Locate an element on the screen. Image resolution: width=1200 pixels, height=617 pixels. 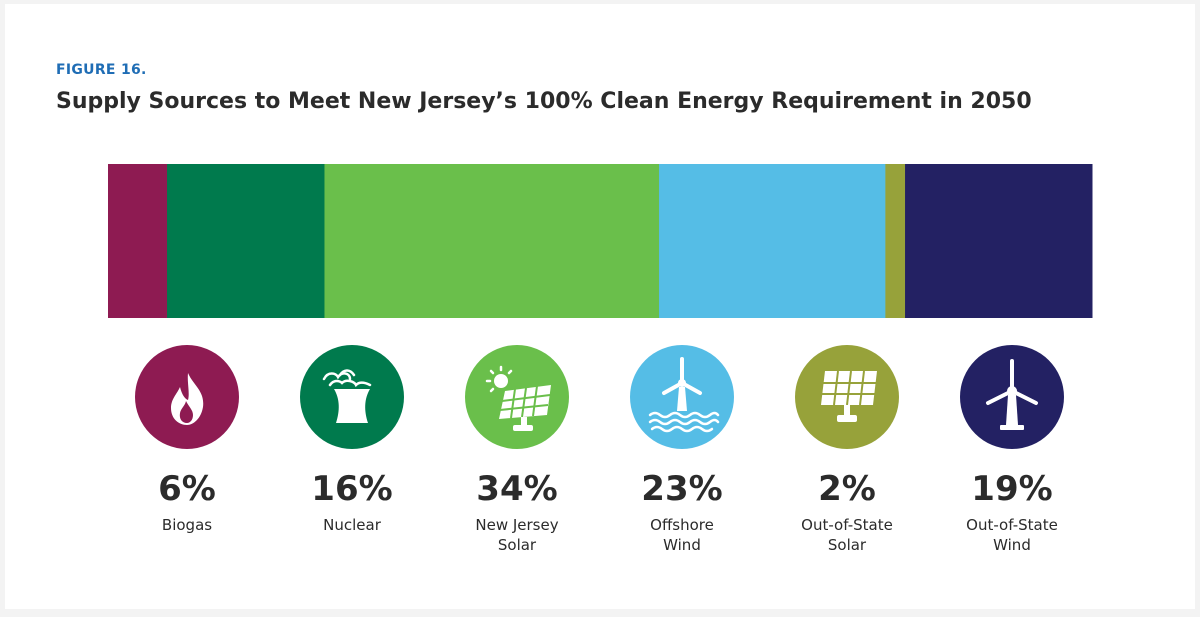
legend-item: 19% Out-of-State Wind is located at coordinates (1012, 450).